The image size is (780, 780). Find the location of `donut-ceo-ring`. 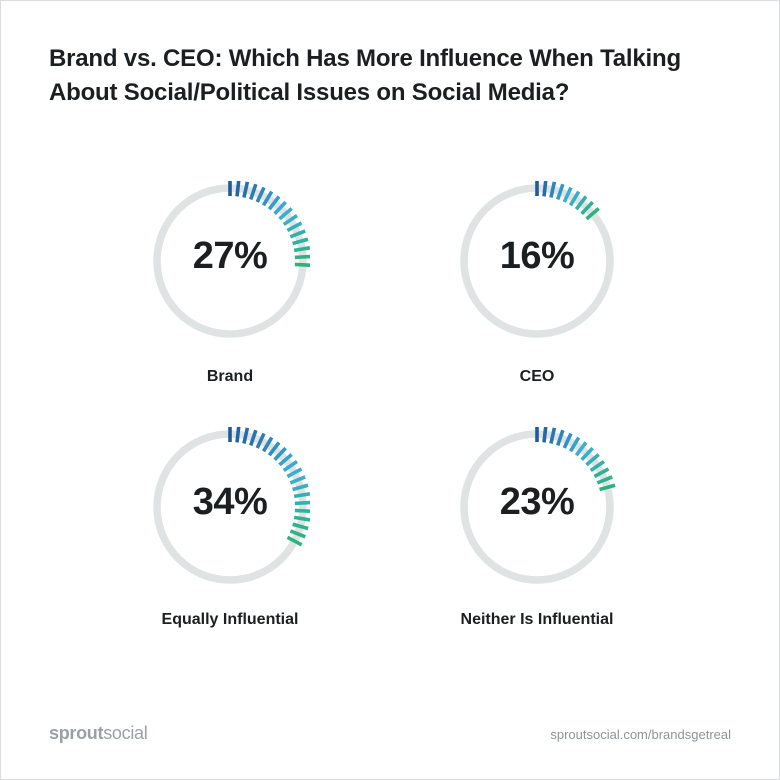

donut-ceo-ring is located at coordinates (537, 259).